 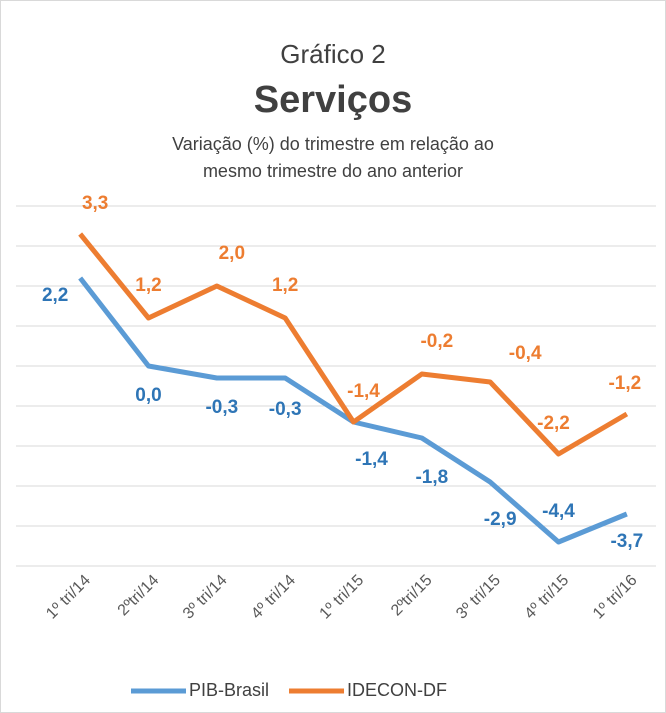 What do you see at coordinates (205, 597) in the screenshot?
I see `x-tick-label: 3º tri/14` at bounding box center [205, 597].